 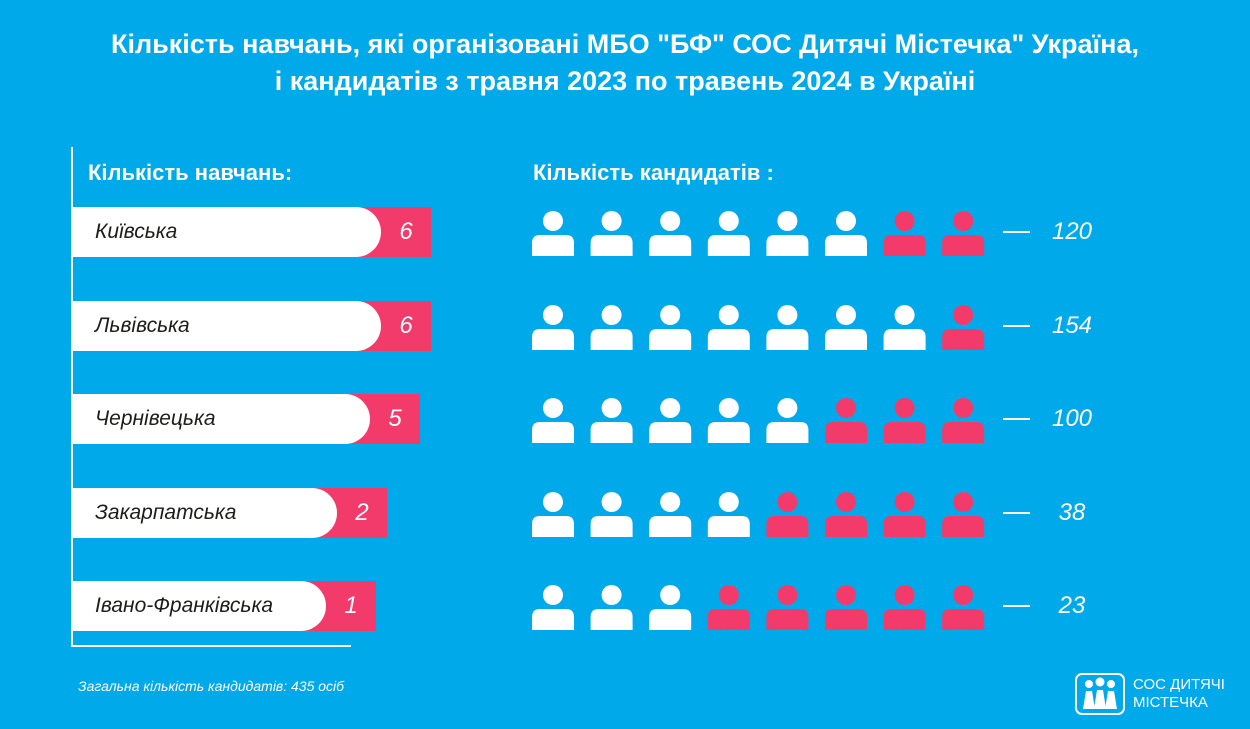 What do you see at coordinates (395, 418) in the screenshot?
I see `training-value-label: 5` at bounding box center [395, 418].